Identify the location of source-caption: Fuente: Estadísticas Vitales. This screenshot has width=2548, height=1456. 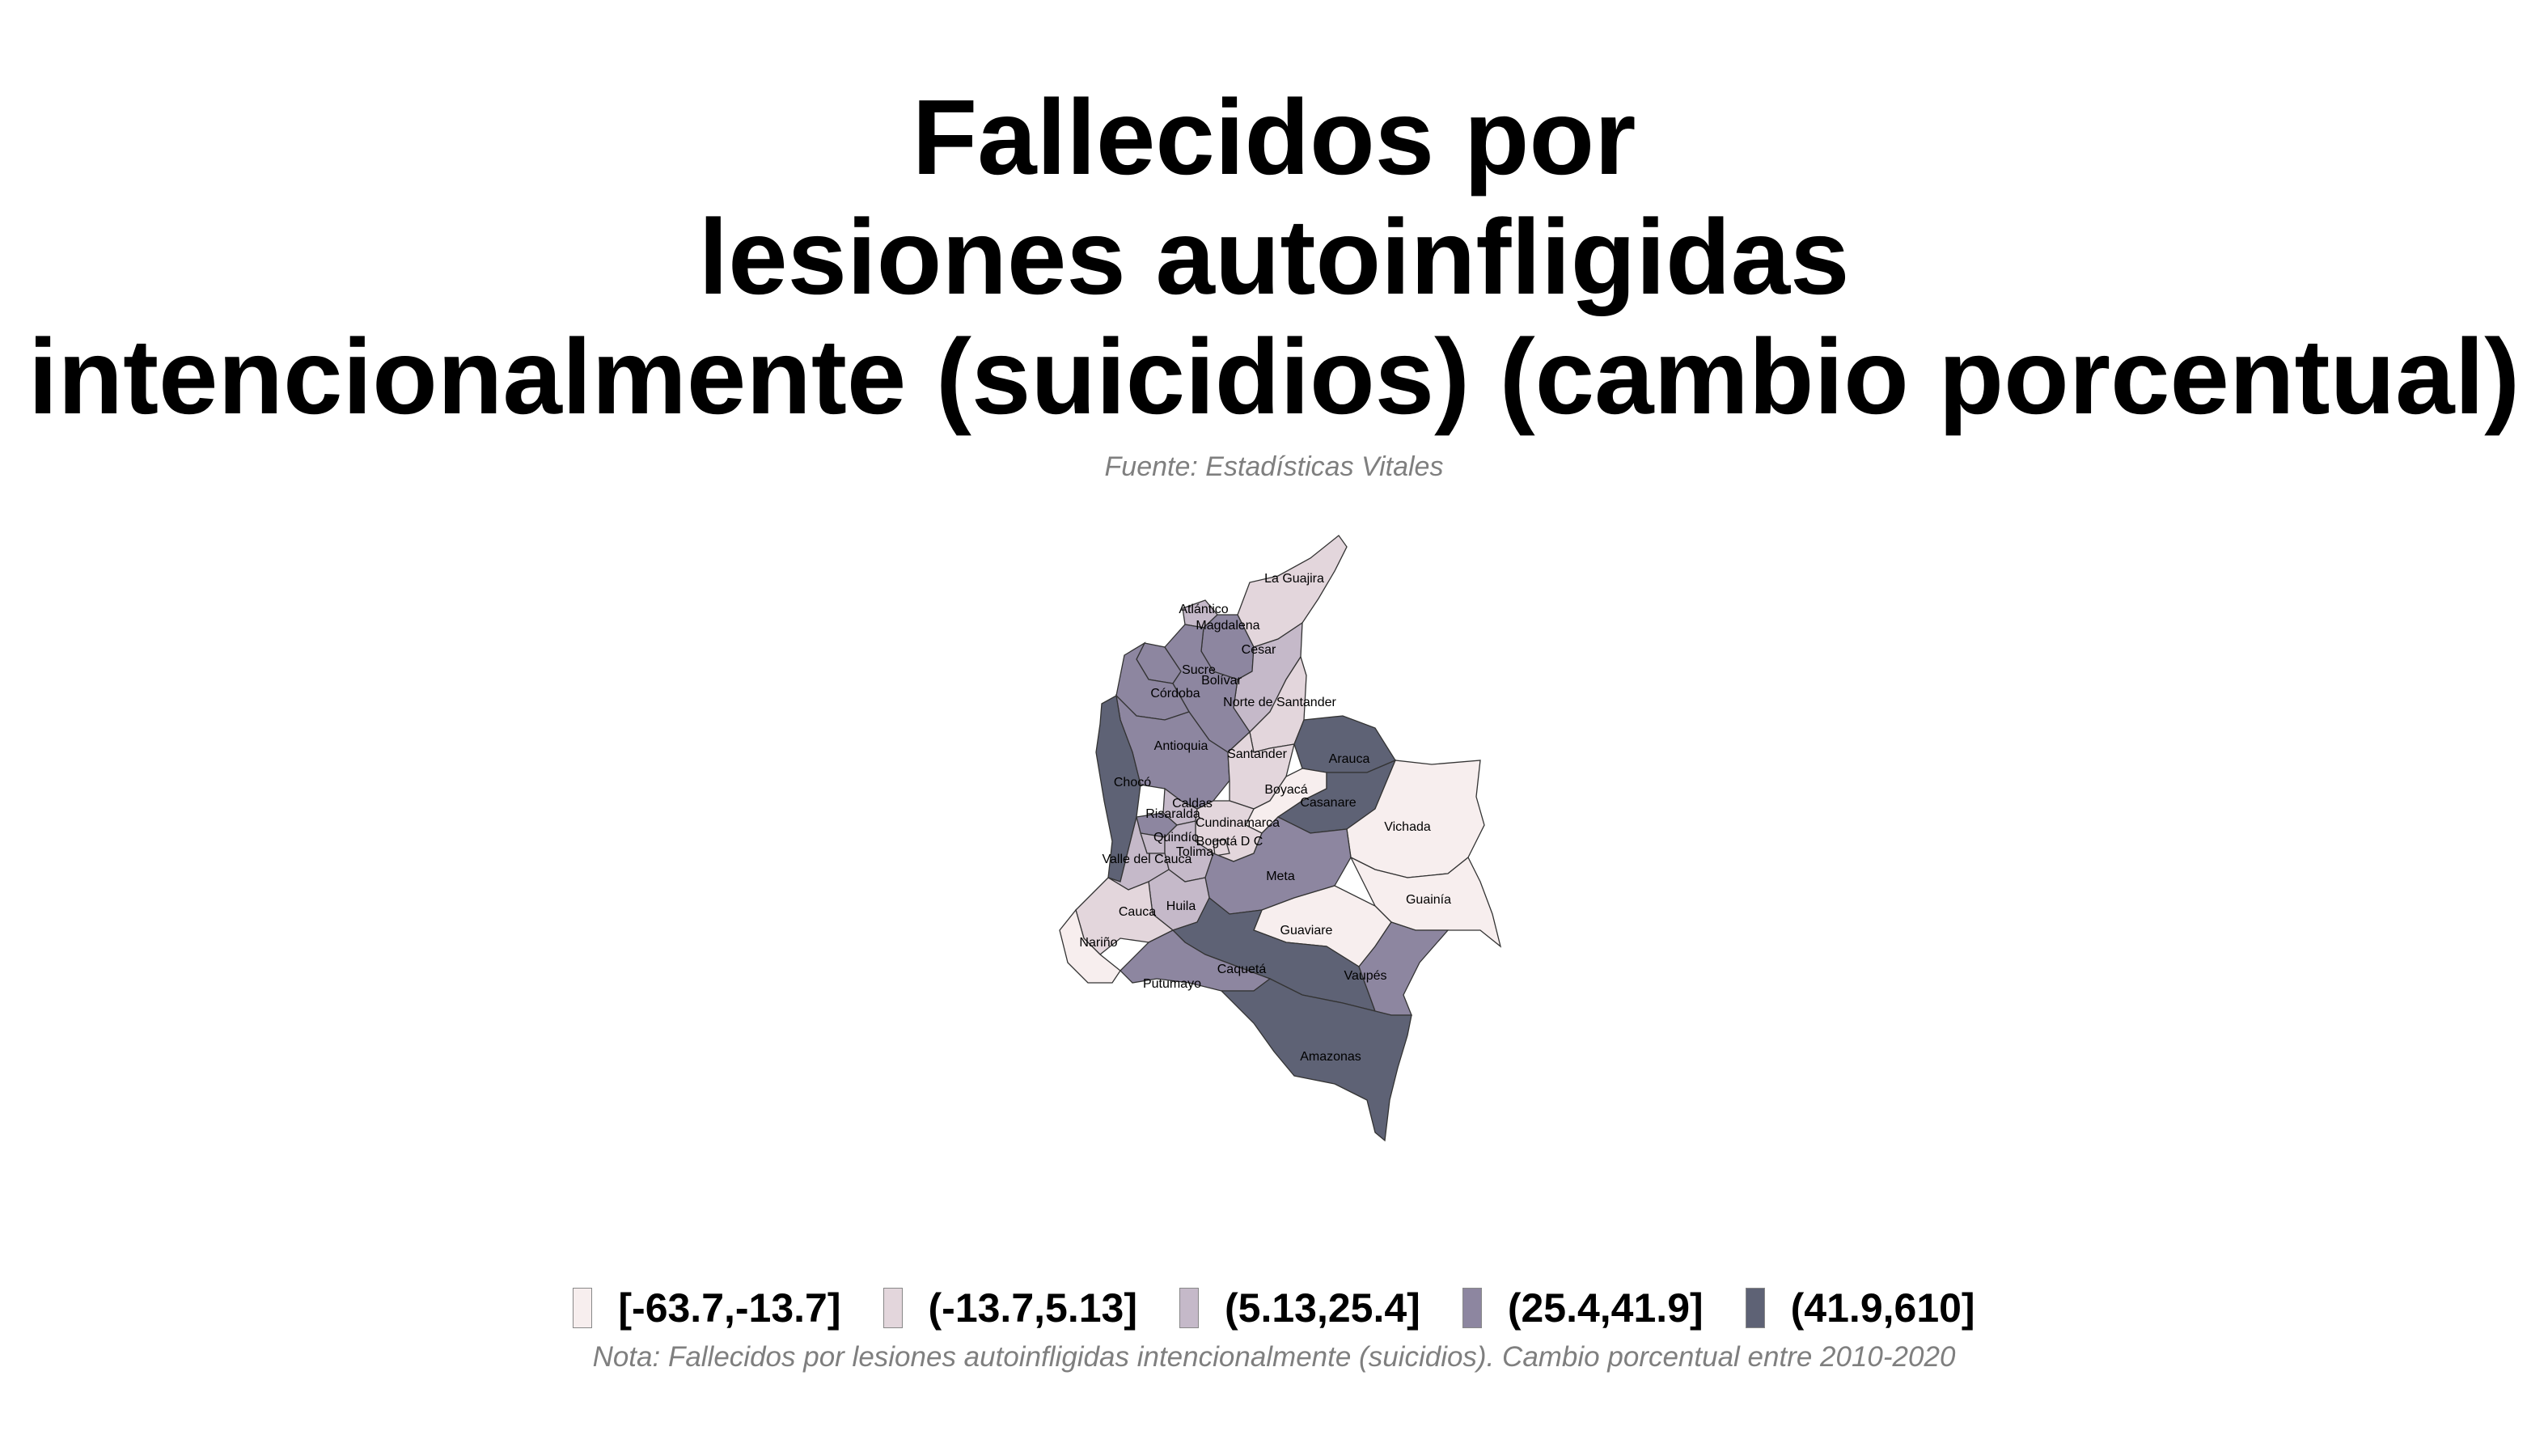
(1274, 466).